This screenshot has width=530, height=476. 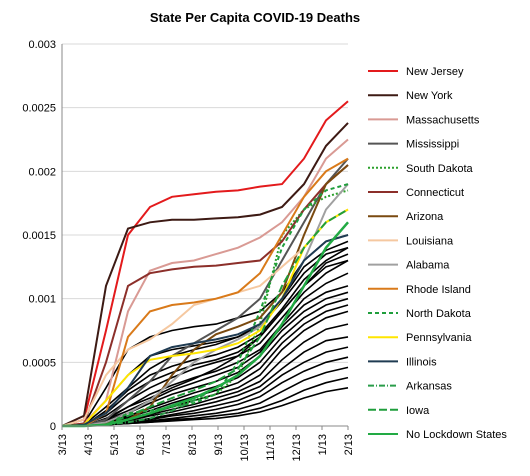 I want to click on y-tick-labels: 0 0.0005 0.001 0.0015 0.002 0.0025 0.003, so click(x=39, y=236).